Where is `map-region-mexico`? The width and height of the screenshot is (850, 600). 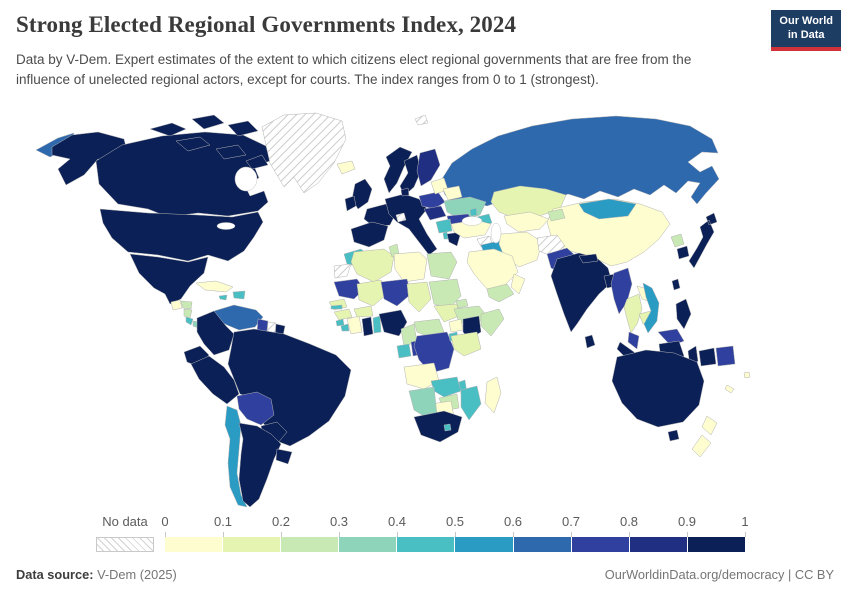 map-region-mexico is located at coordinates (169, 279).